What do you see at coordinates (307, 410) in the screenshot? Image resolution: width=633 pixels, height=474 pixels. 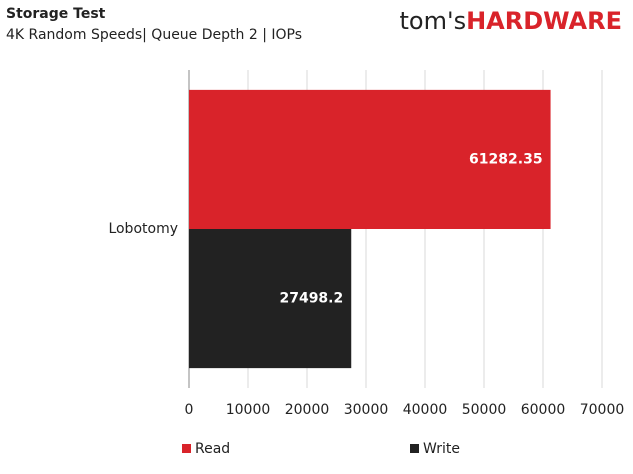 I see `x-tick-label: 20000` at bounding box center [307, 410].